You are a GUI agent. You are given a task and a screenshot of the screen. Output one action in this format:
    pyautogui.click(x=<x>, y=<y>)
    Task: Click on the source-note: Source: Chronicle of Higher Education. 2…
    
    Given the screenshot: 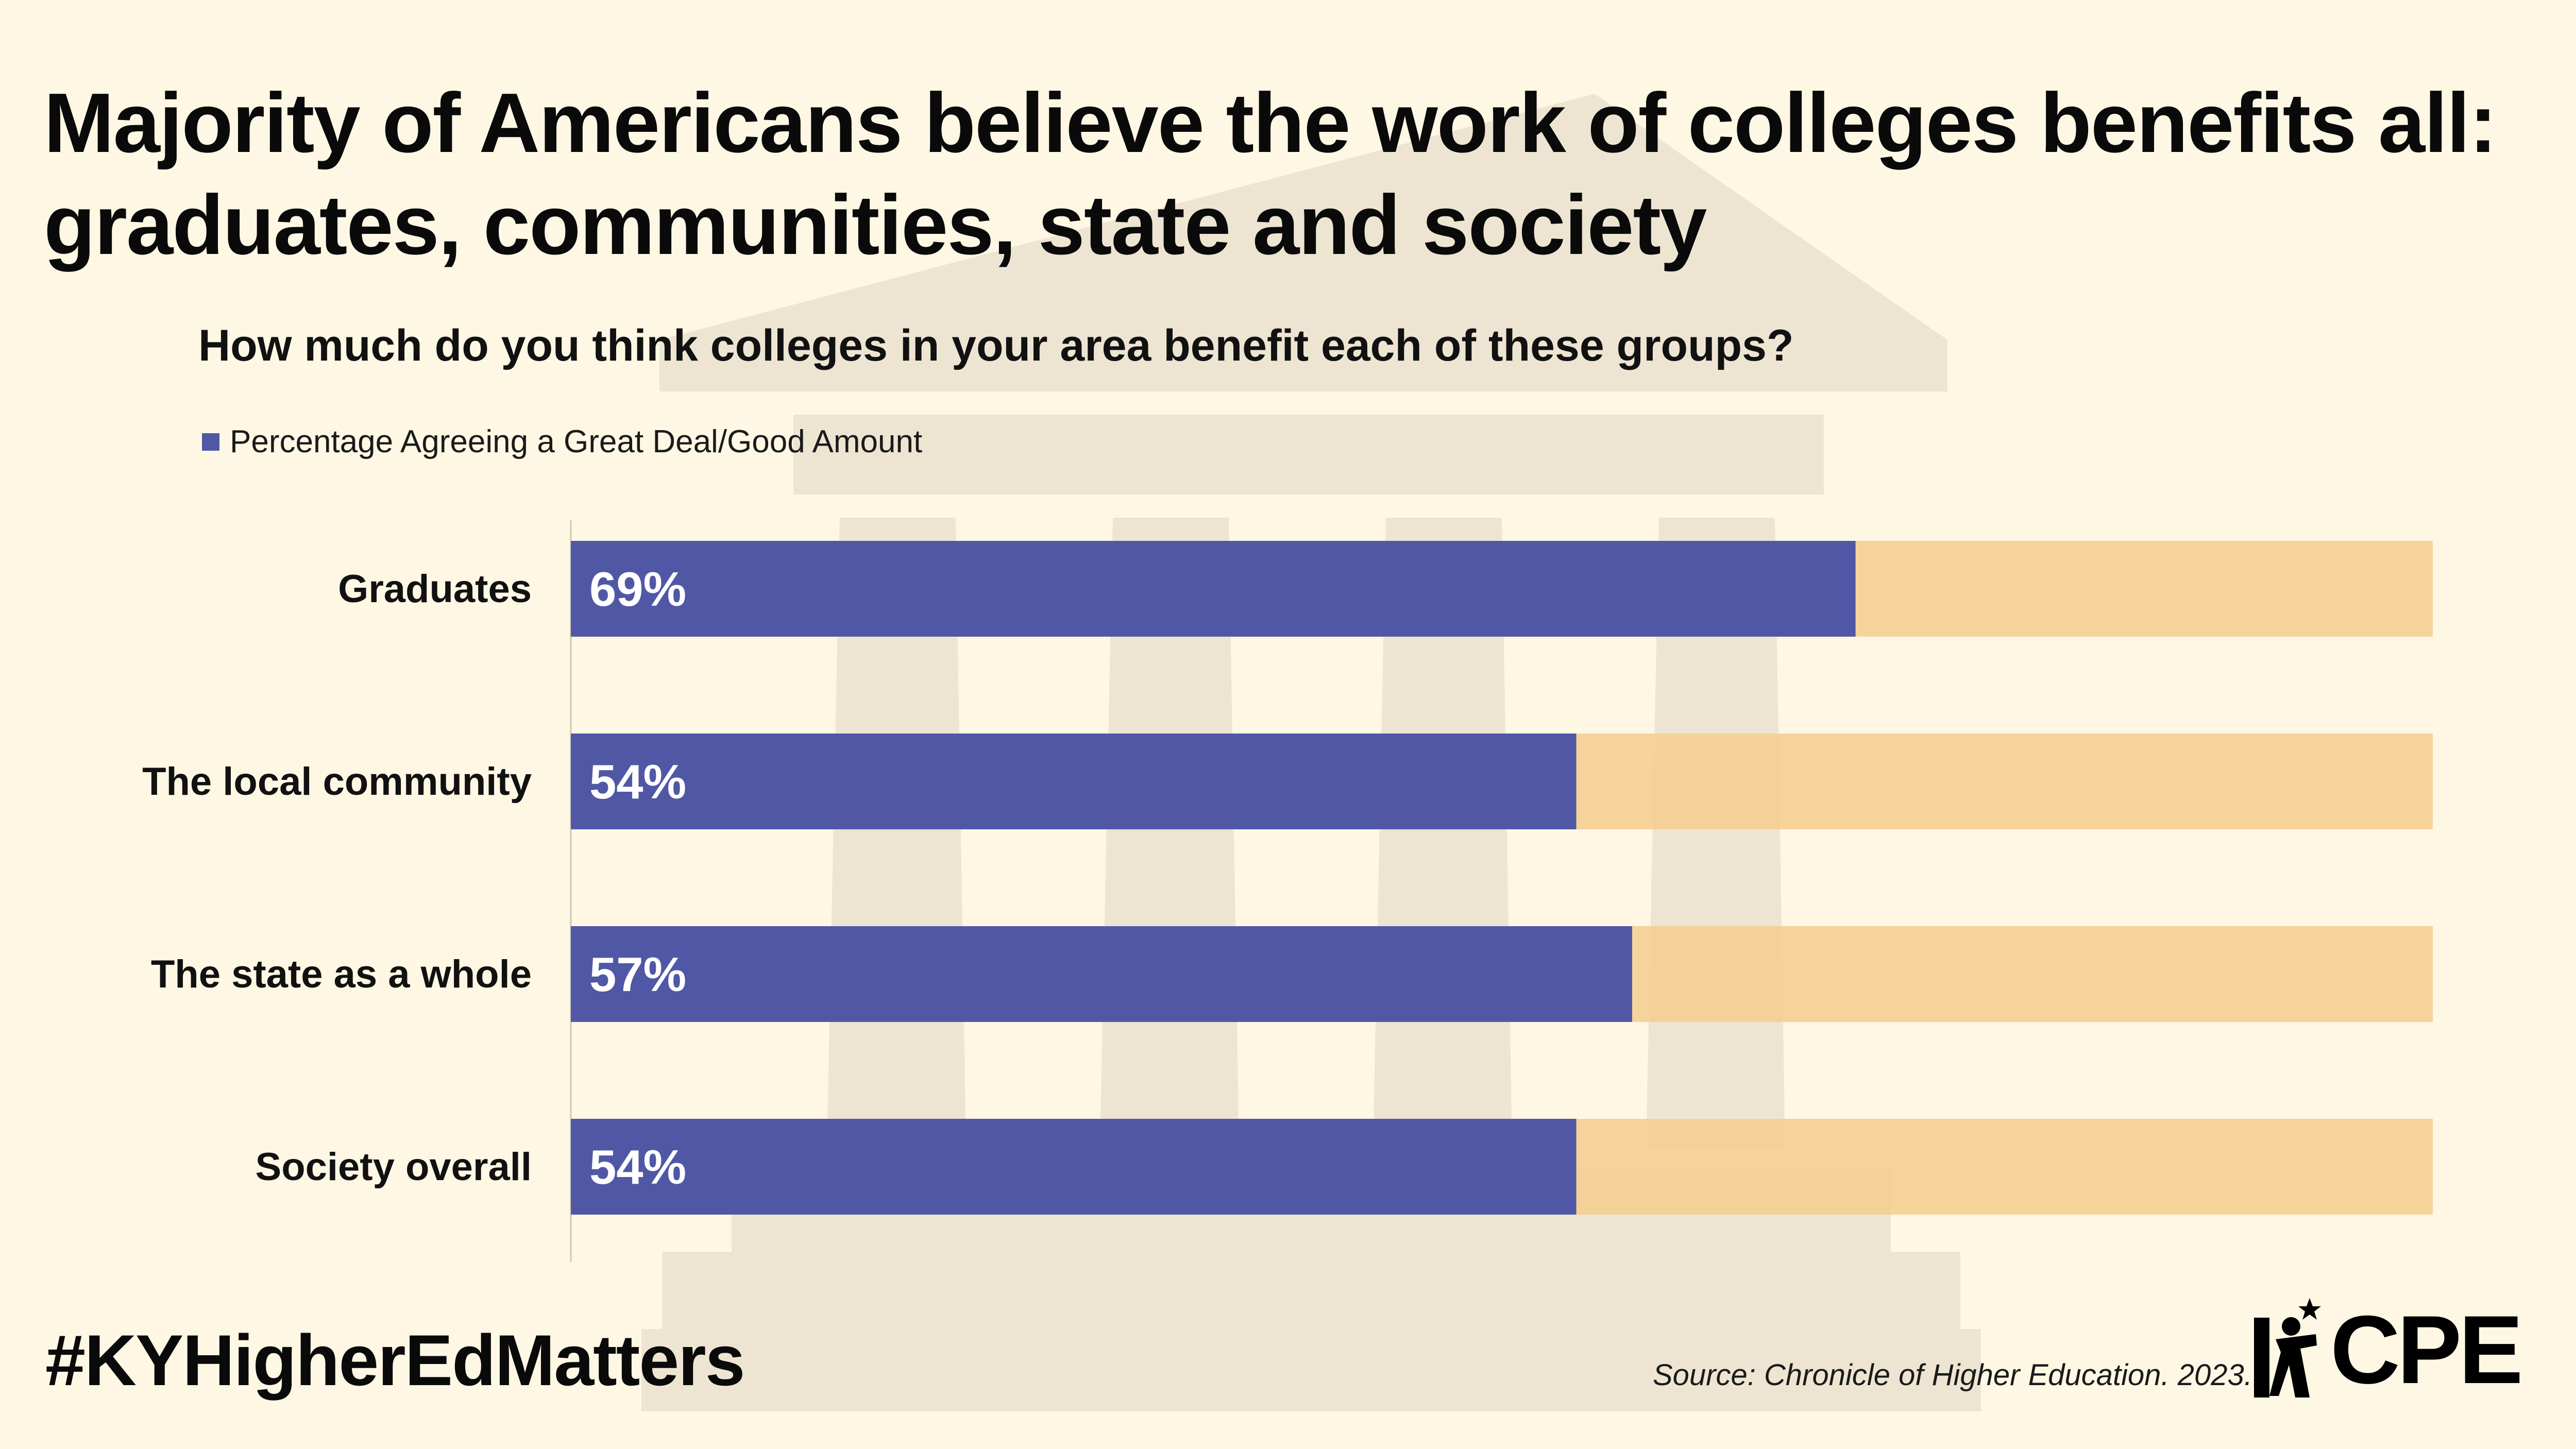 What is the action you would take?
    pyautogui.click(x=1953, y=1375)
    